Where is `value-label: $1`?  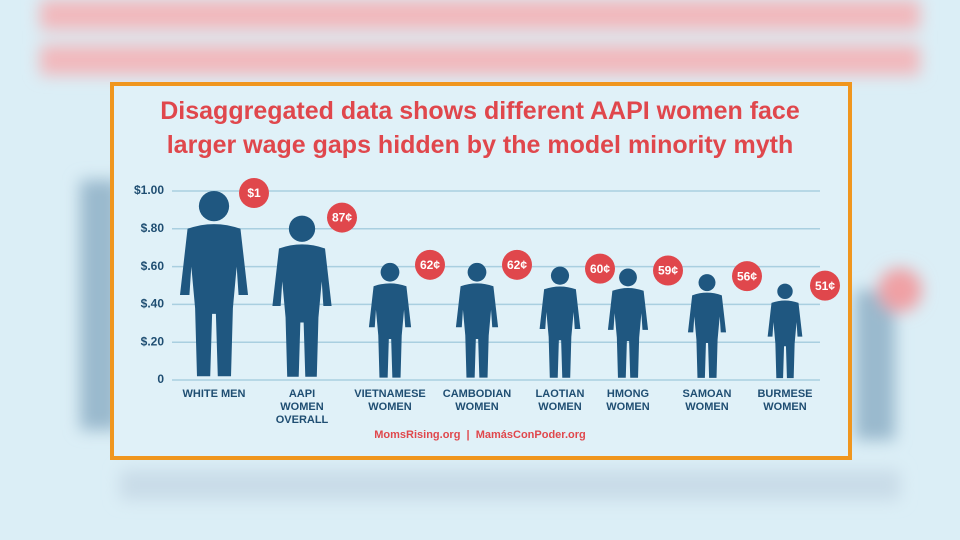 value-label: $1 is located at coordinates (254, 193).